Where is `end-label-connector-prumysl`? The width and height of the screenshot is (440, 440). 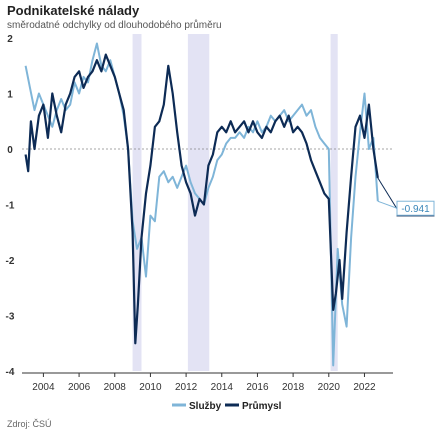
end-label-connector-prumysl is located at coordinates (387, 193).